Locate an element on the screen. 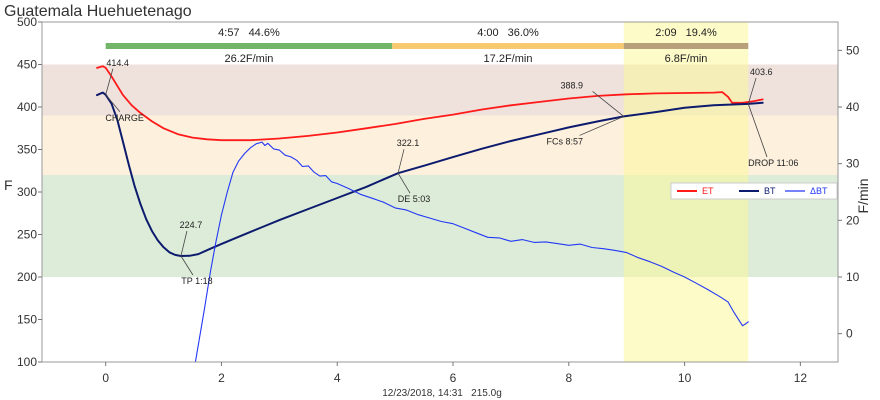 The width and height of the screenshot is (880, 400). y2-tick-label: 0 is located at coordinates (849, 334).